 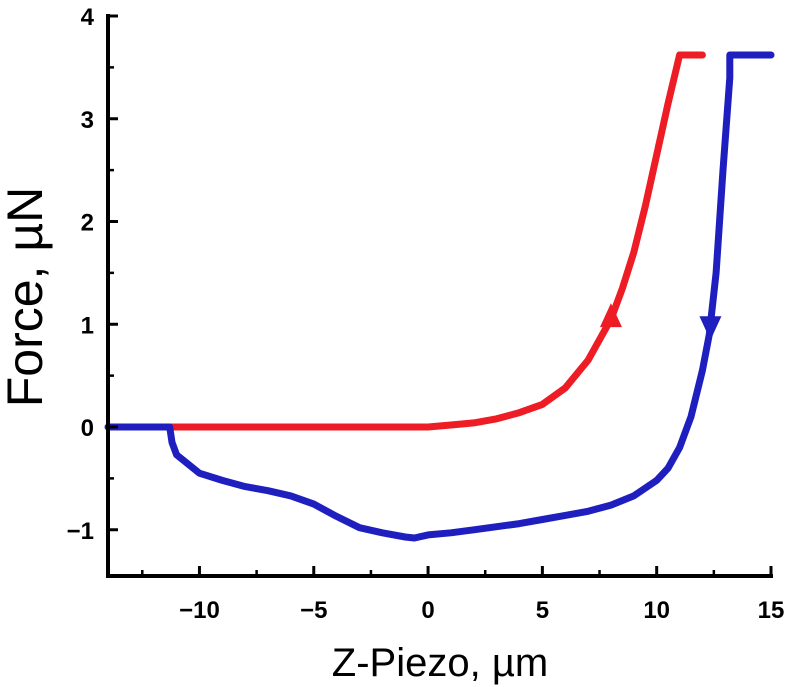 I want to click on x-axis-title: Z-Piezo, µm, so click(x=440, y=663).